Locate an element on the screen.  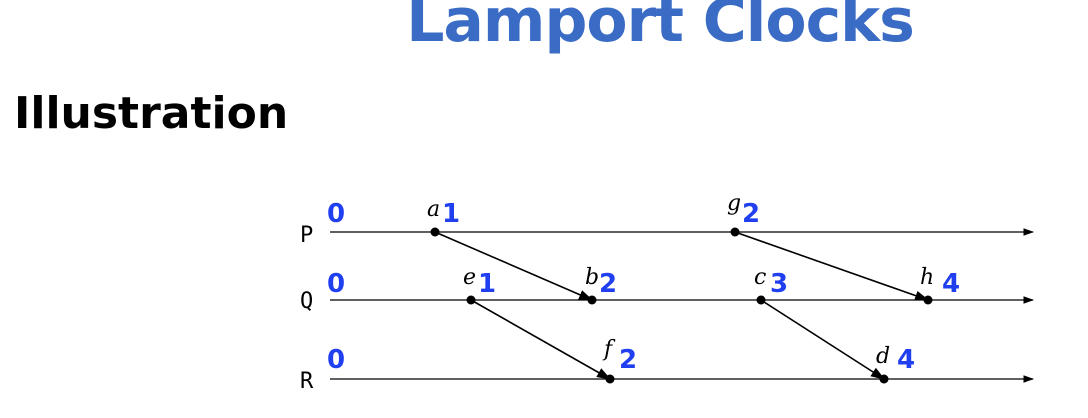
event-e: e 1 is located at coordinates (479, 285).